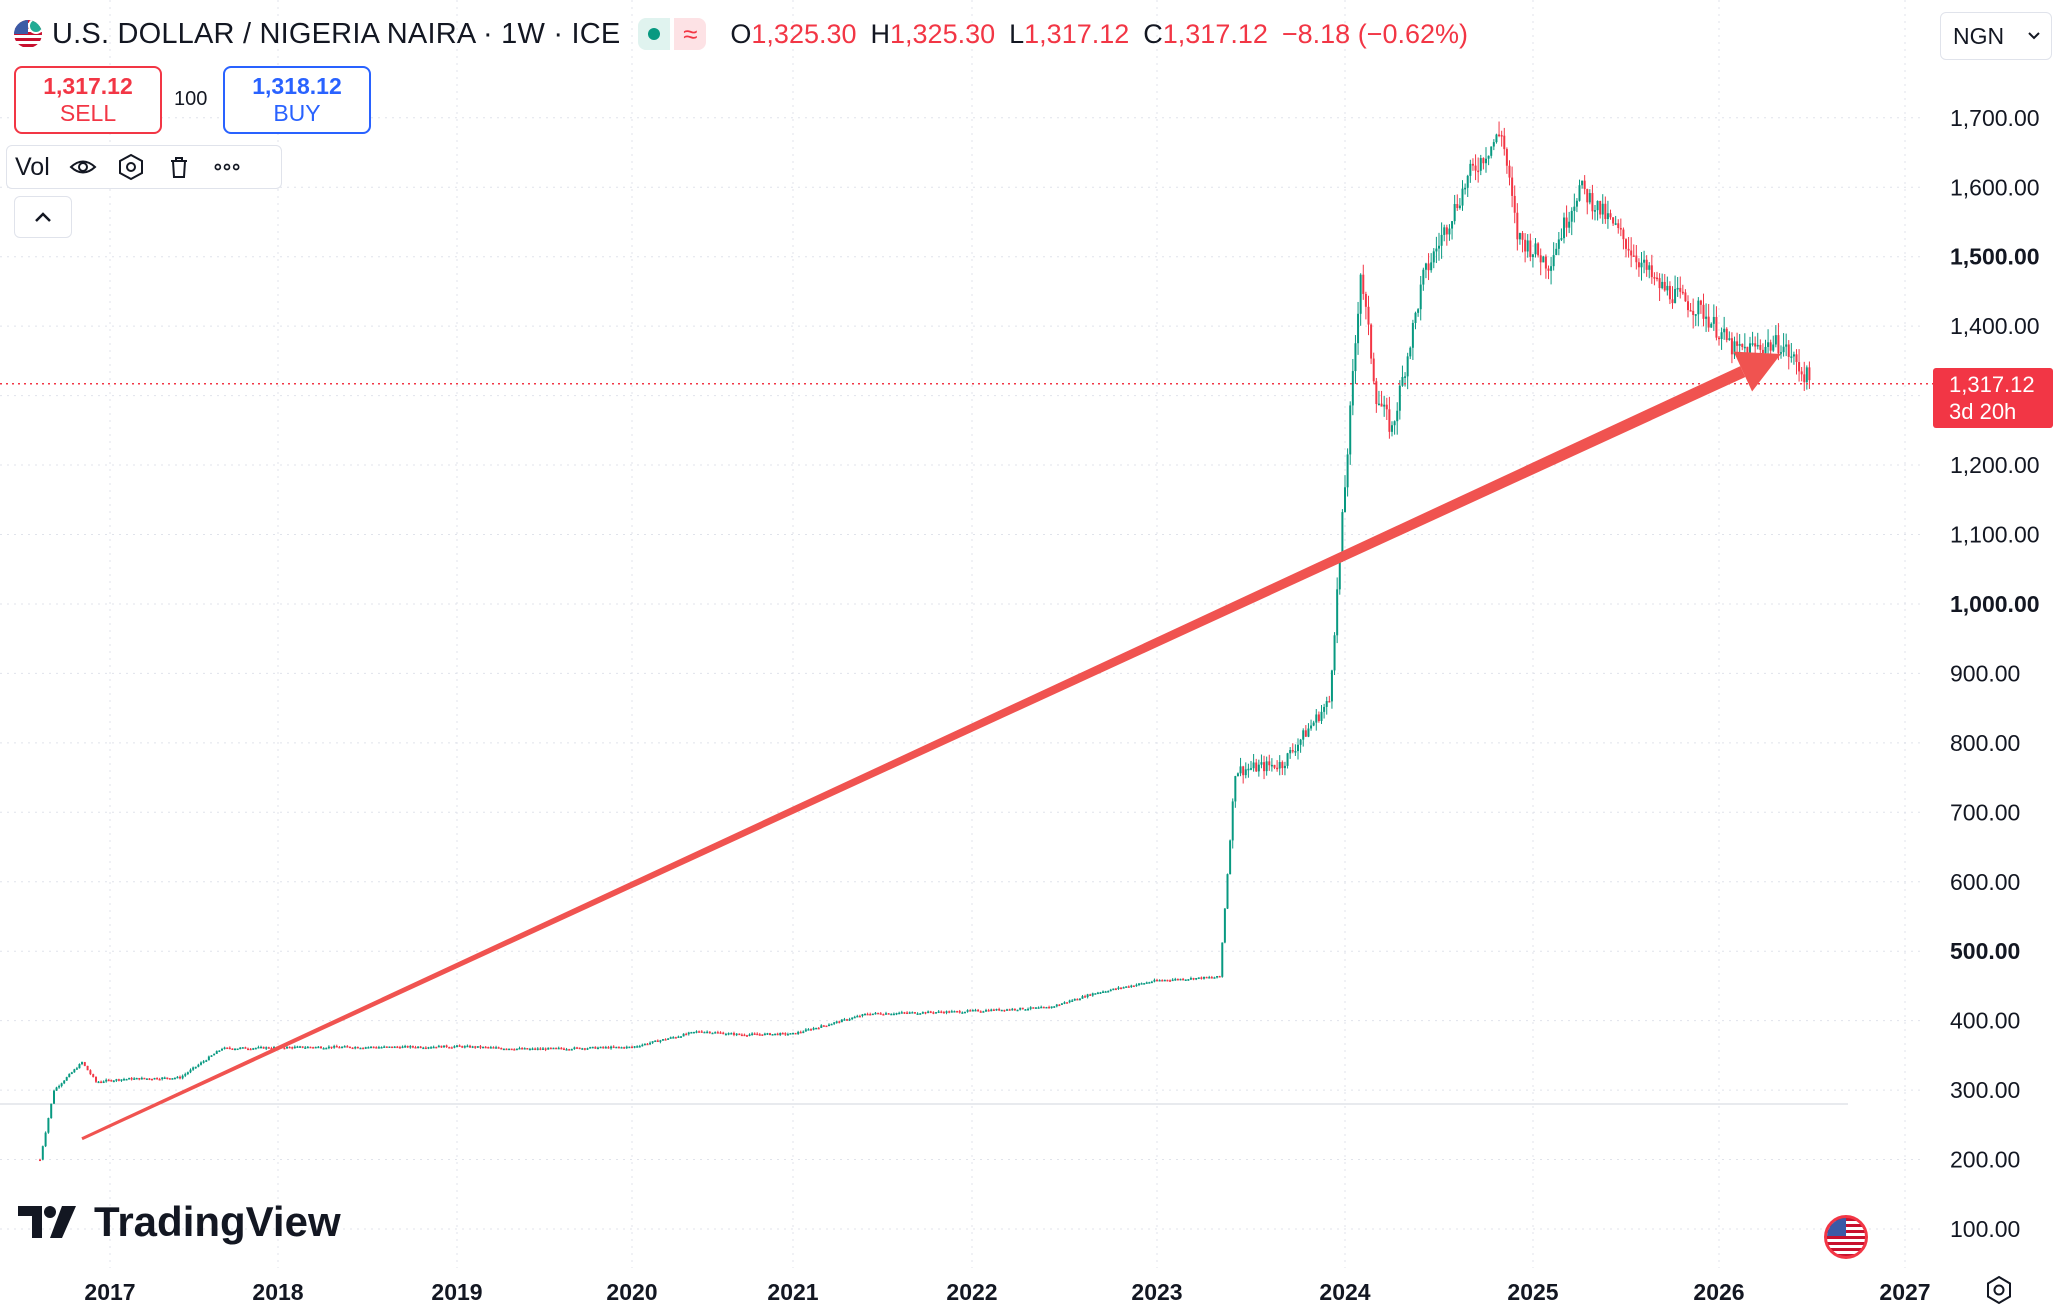 Image resolution: width=2058 pixels, height=1308 pixels. Describe the element at coordinates (1718, 1292) in the screenshot. I see `x-tick-label: 2026` at that location.